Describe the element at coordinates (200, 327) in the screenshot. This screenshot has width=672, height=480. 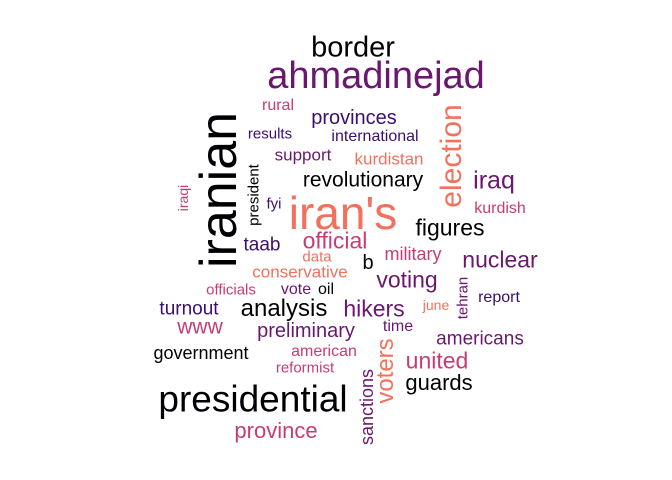
I see `word-www: www` at that location.